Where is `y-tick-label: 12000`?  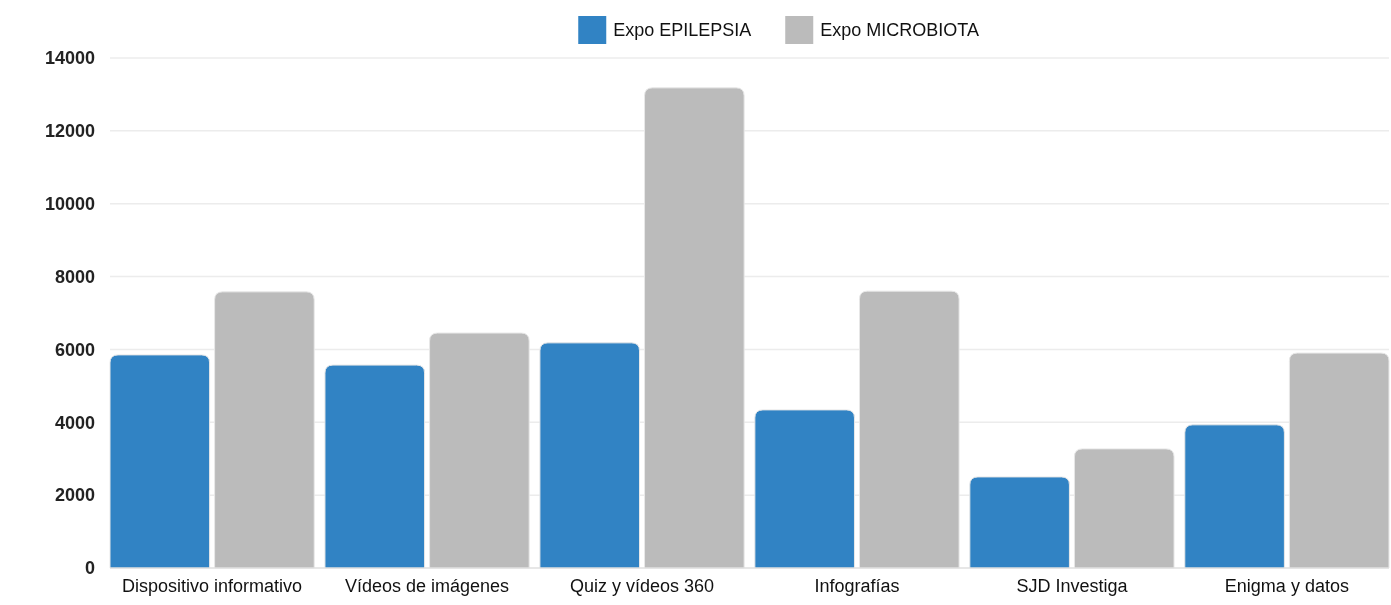 y-tick-label: 12000 is located at coordinates (69, 131).